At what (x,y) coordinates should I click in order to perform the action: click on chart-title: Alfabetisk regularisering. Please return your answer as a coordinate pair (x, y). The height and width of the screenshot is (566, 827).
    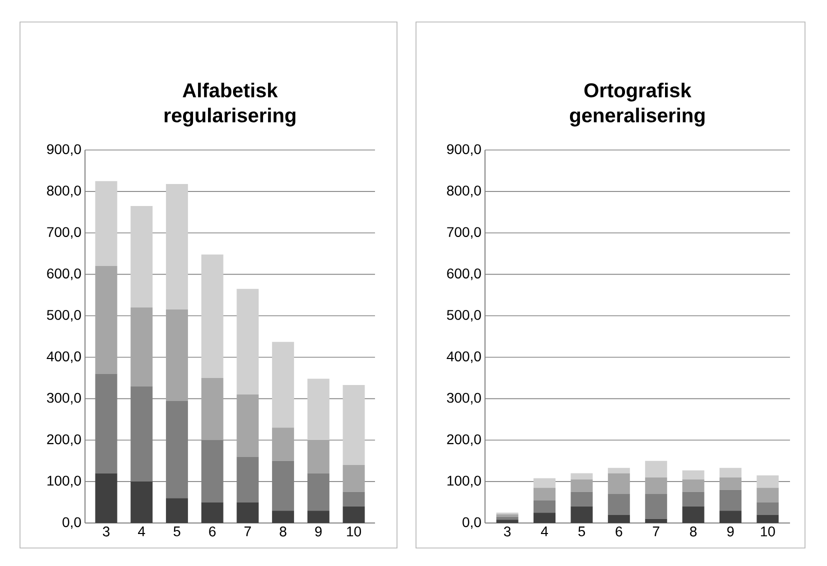
    Looking at the image, I should click on (230, 104).